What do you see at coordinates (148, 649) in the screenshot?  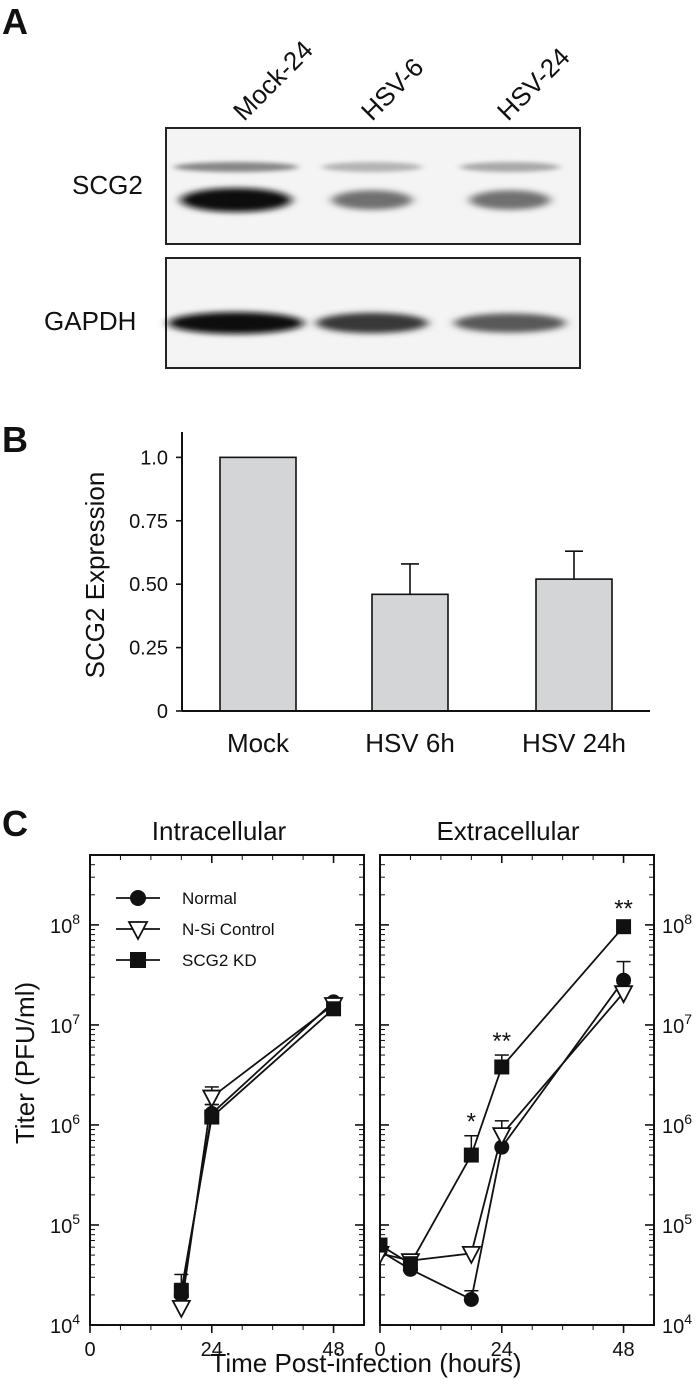 I see `bar-y-tick-label: 0.25` at bounding box center [148, 649].